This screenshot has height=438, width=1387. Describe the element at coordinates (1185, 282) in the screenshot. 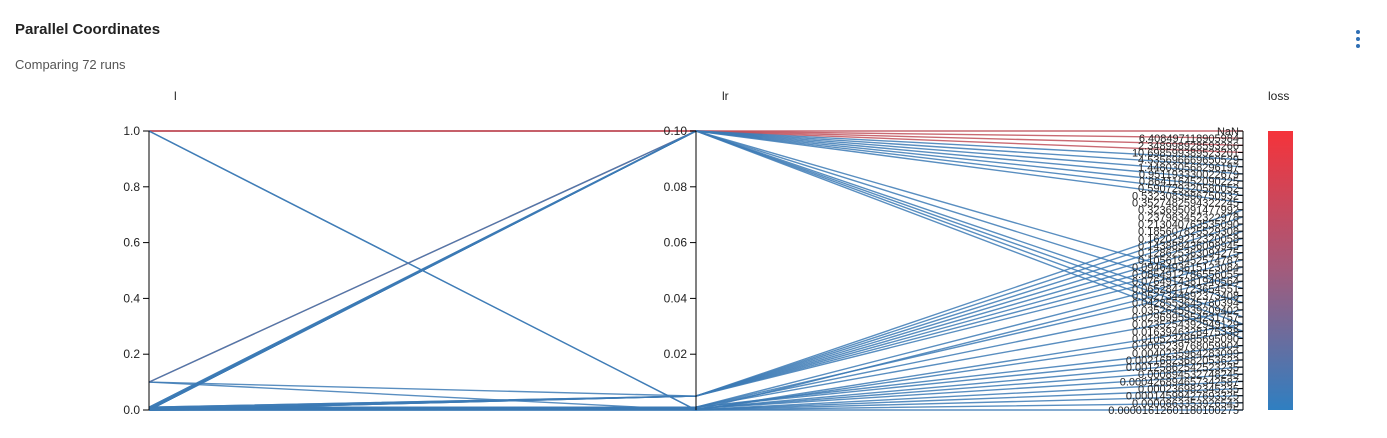

I see `tick-label: 0.0764914381940564` at that location.